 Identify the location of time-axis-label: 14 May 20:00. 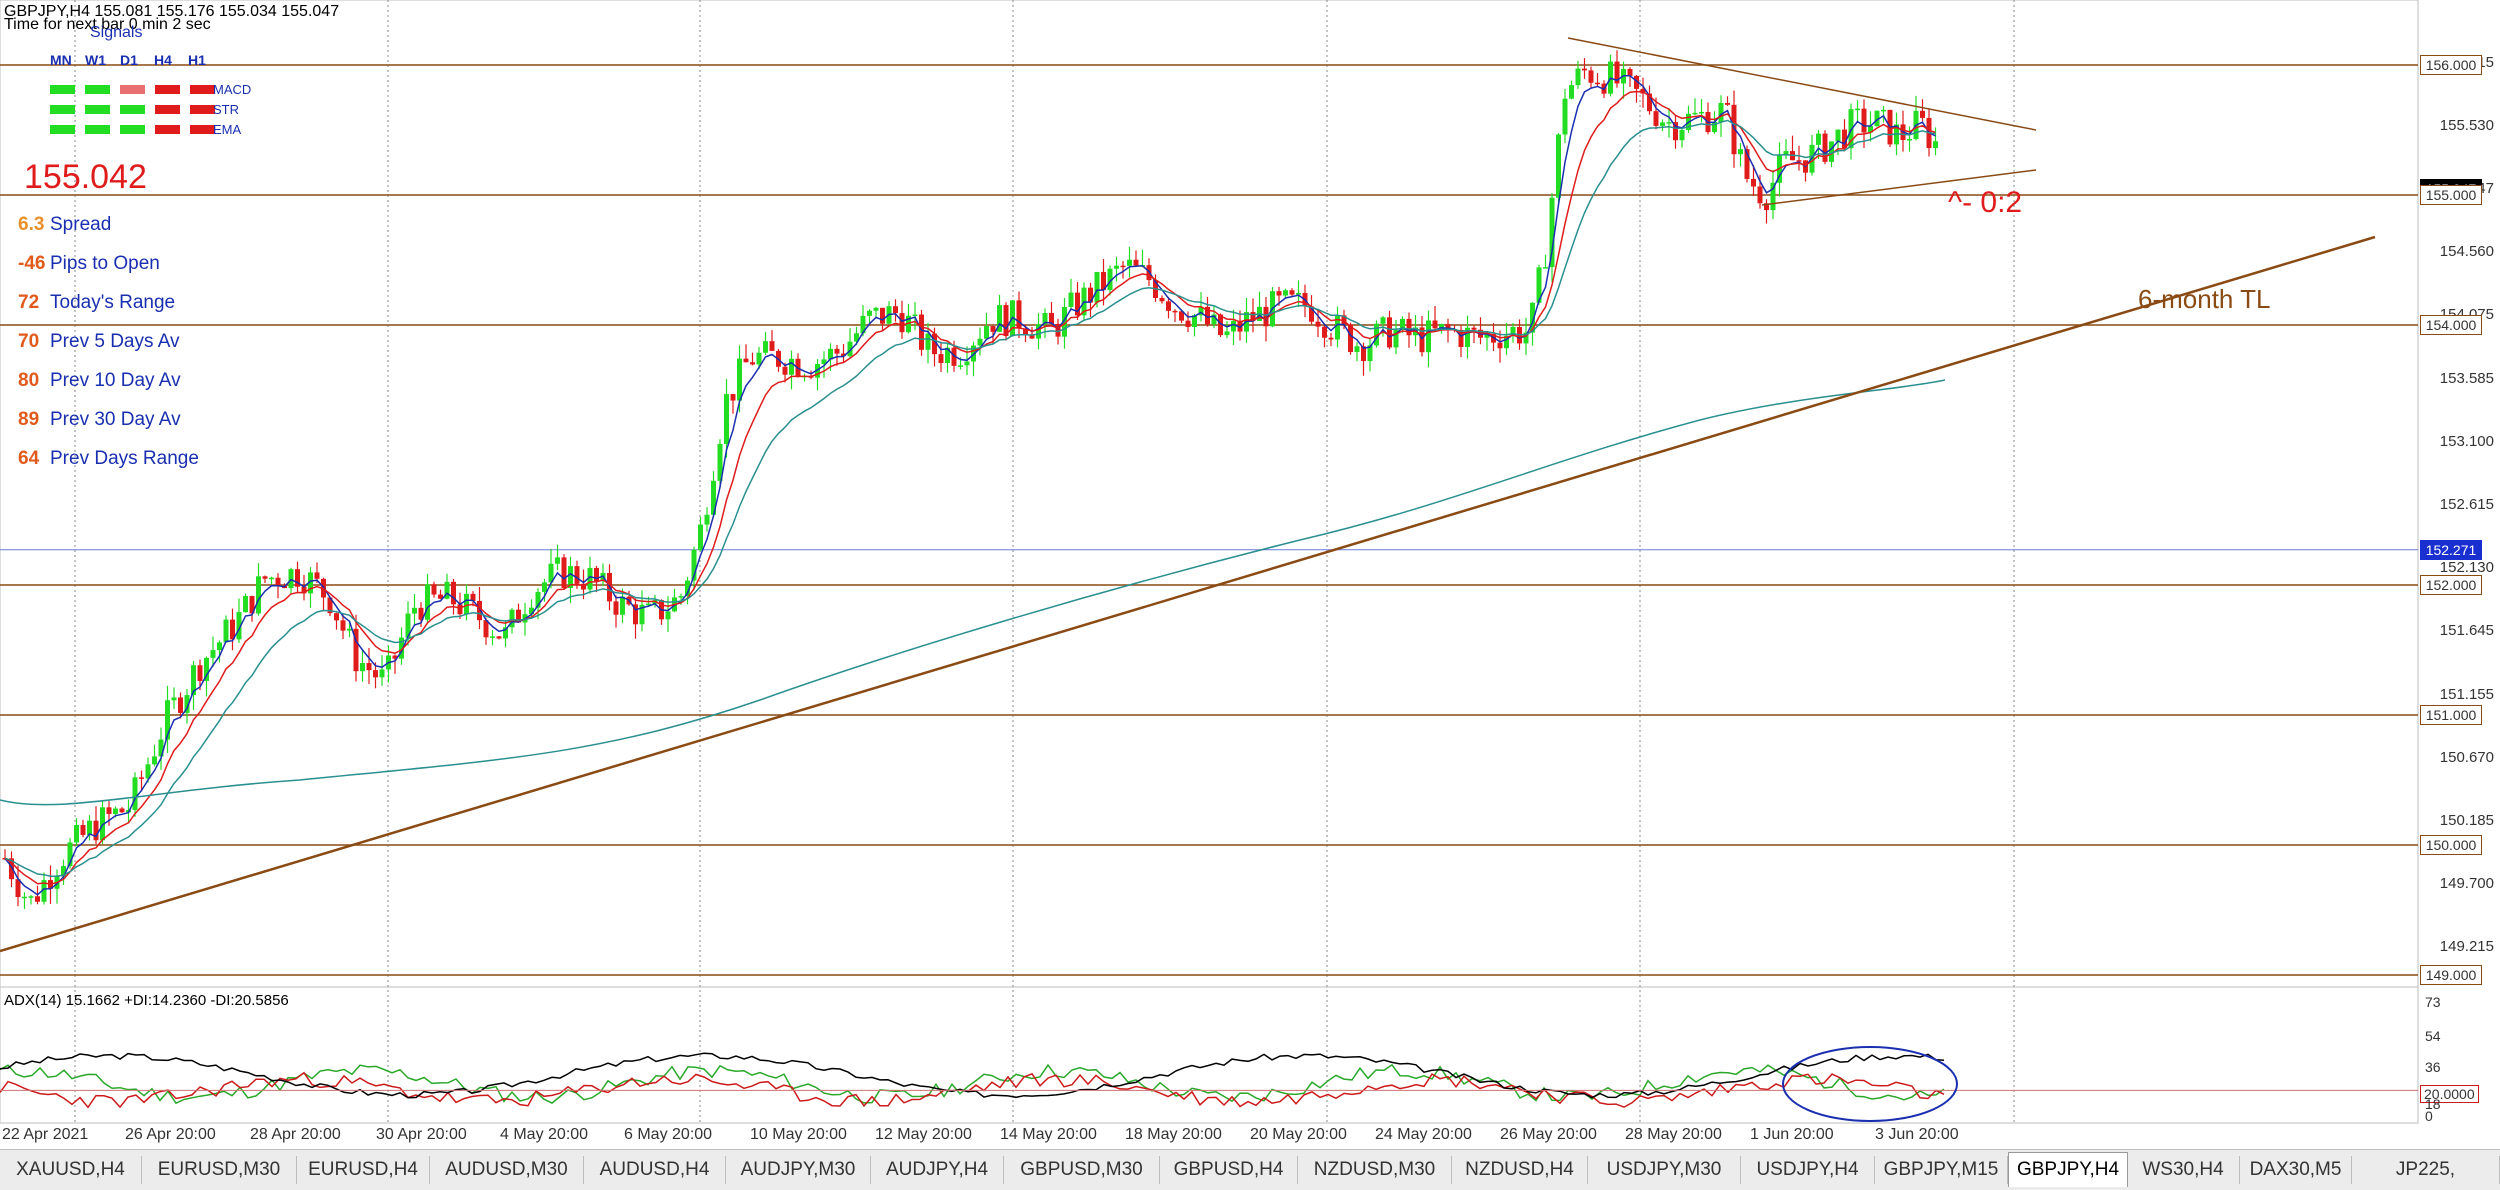
(1048, 1134).